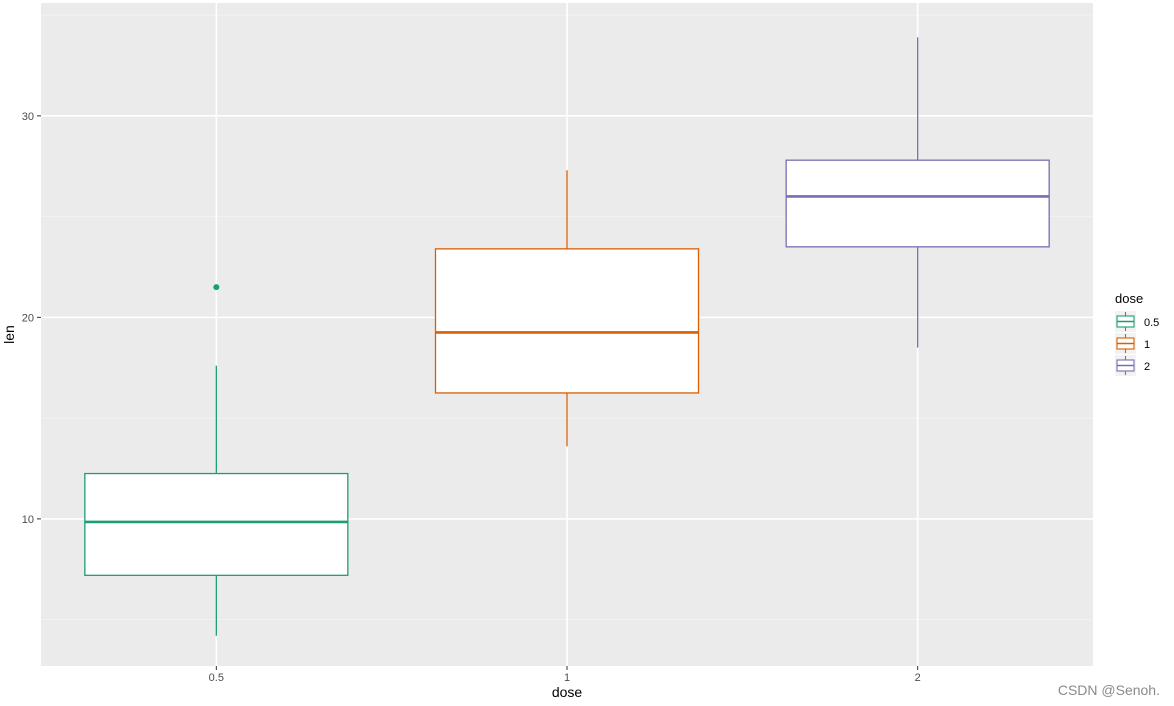  Describe the element at coordinates (567, 692) in the screenshot. I see `x-axis-title: dose` at that location.